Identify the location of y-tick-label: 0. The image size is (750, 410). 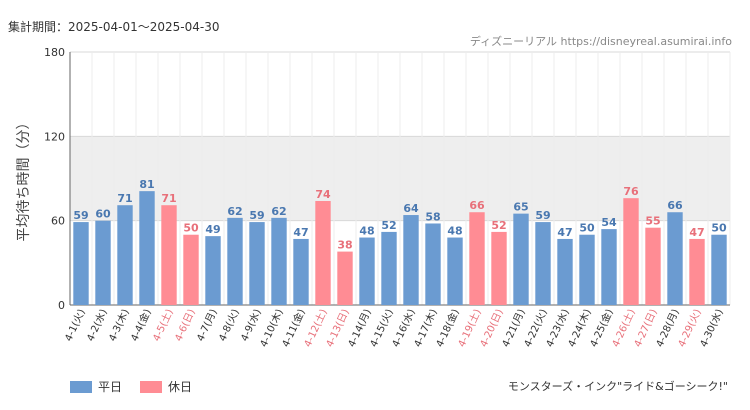
(61, 305).